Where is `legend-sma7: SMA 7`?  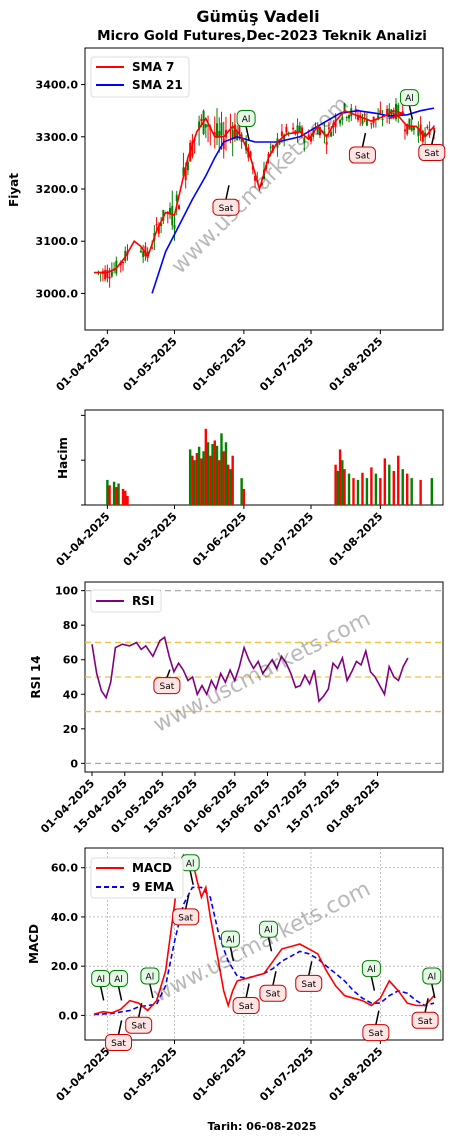
legend-sma7: SMA 7 is located at coordinates (153, 67).